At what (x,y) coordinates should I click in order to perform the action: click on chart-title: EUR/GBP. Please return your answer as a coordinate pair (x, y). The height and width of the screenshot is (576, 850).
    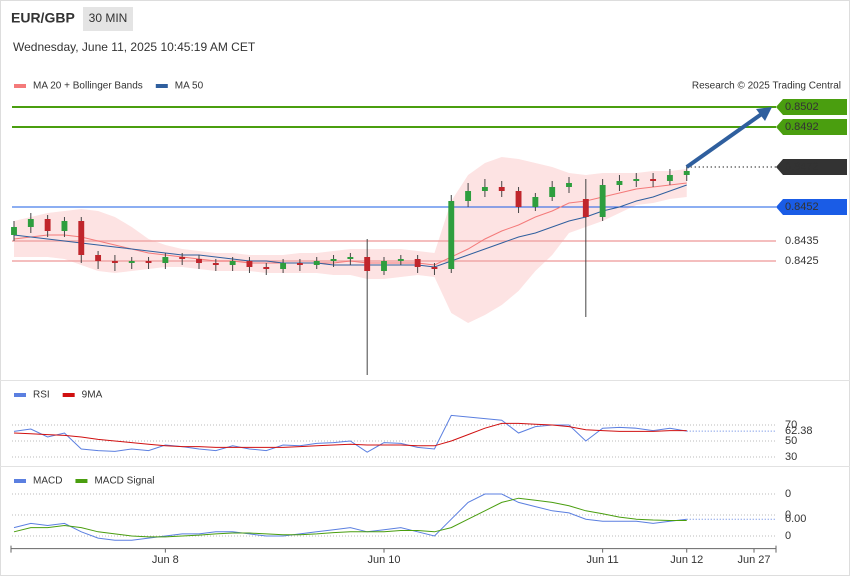
    Looking at the image, I should click on (43, 18).